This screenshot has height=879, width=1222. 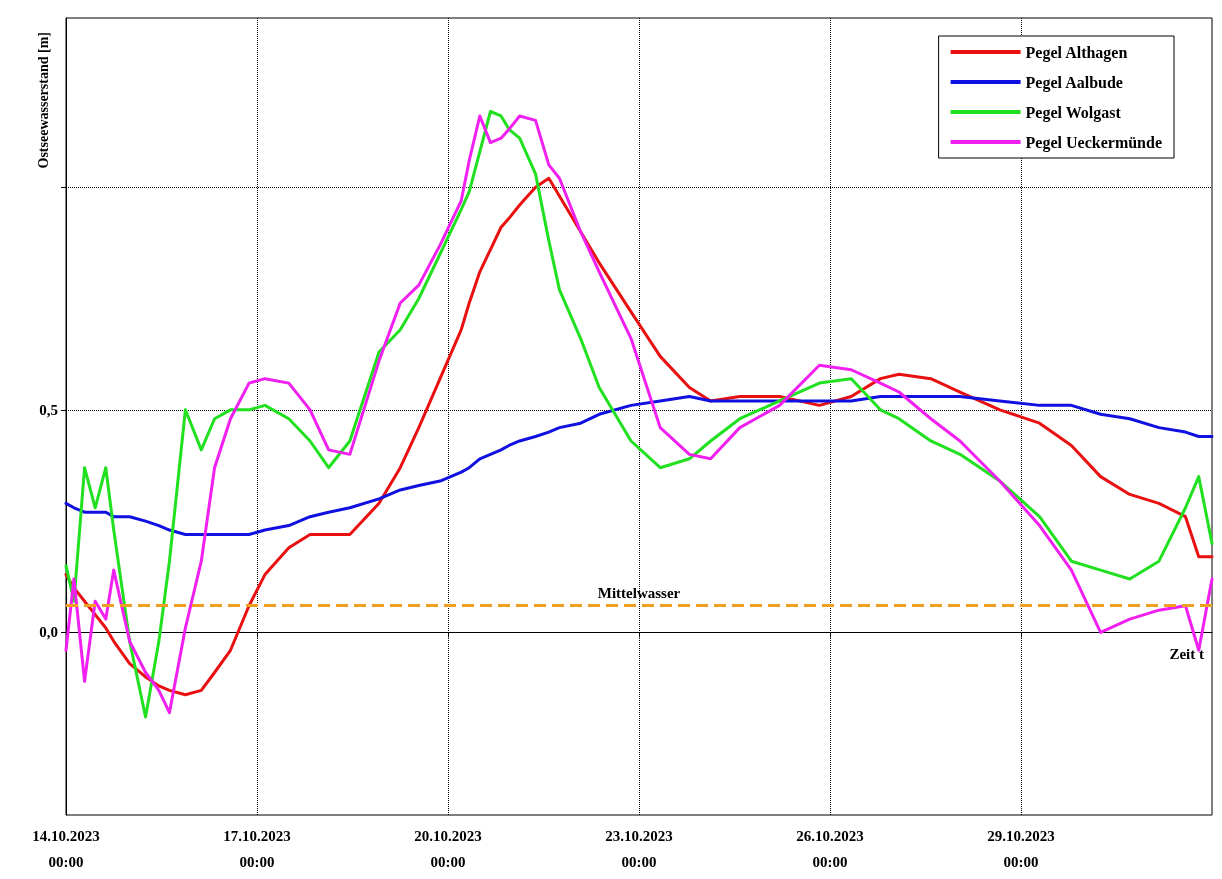 I want to click on x-tick-label: 20.10.2023 00:00, so click(x=448, y=849).